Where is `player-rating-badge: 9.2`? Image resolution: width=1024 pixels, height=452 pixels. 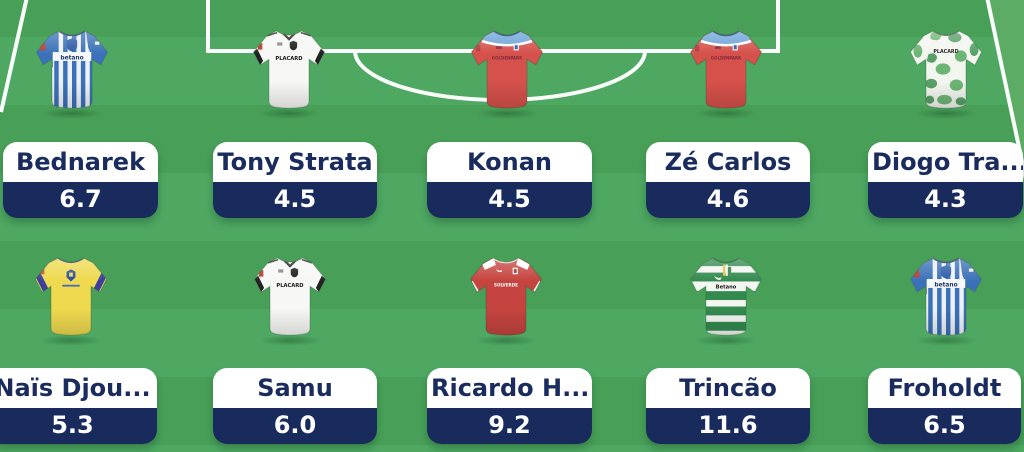 player-rating-badge: 9.2 is located at coordinates (509, 426).